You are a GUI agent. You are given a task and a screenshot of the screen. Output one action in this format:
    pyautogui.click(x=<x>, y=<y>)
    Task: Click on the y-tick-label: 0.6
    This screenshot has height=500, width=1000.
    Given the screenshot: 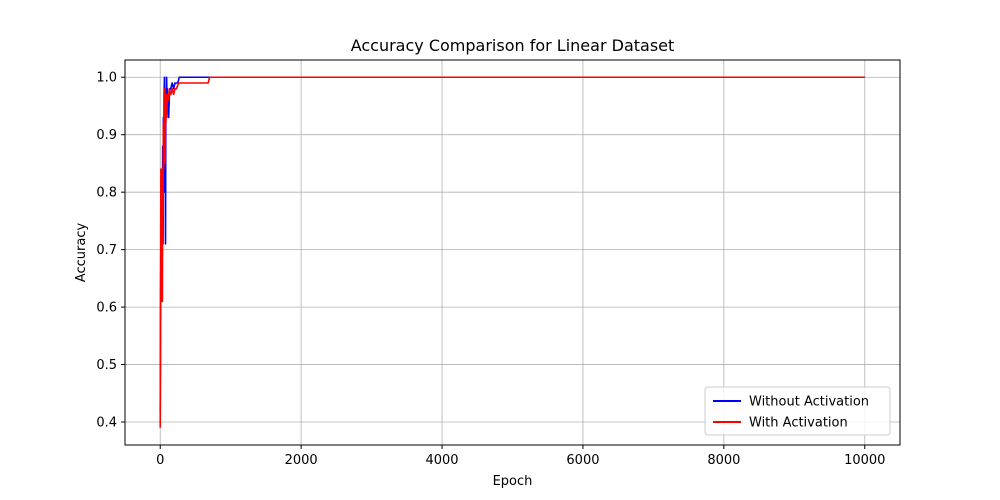 What is the action you would take?
    pyautogui.click(x=106, y=308)
    